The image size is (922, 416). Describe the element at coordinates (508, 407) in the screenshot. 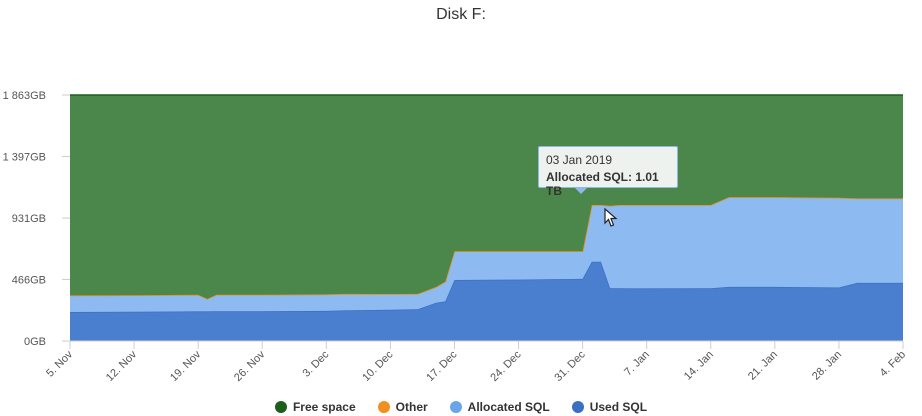

I see `legend-label: Allocated SQL` at that location.